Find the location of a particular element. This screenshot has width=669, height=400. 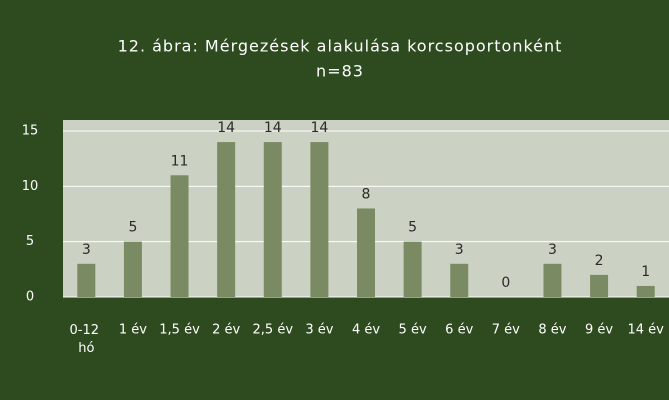

x-tick-label: 4 év is located at coordinates (366, 330).